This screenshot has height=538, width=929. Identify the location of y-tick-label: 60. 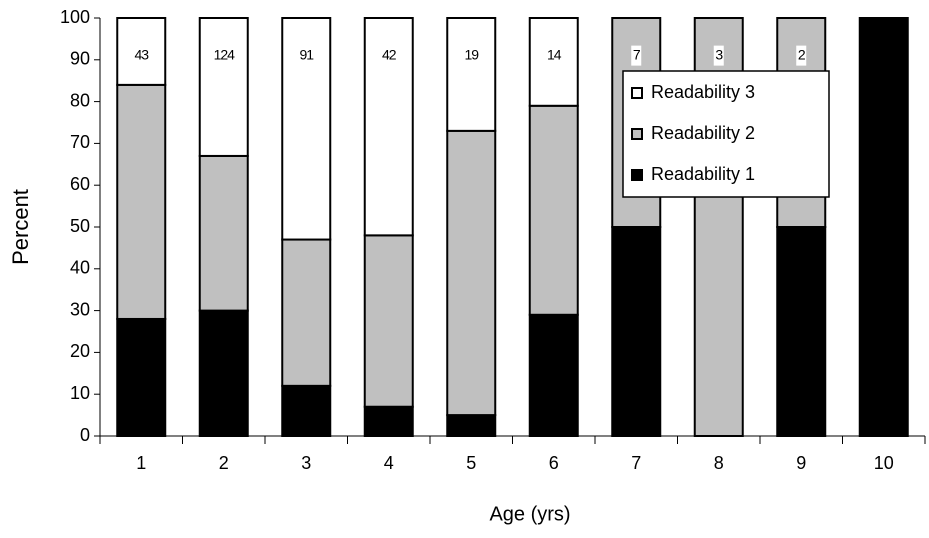
(80, 184).